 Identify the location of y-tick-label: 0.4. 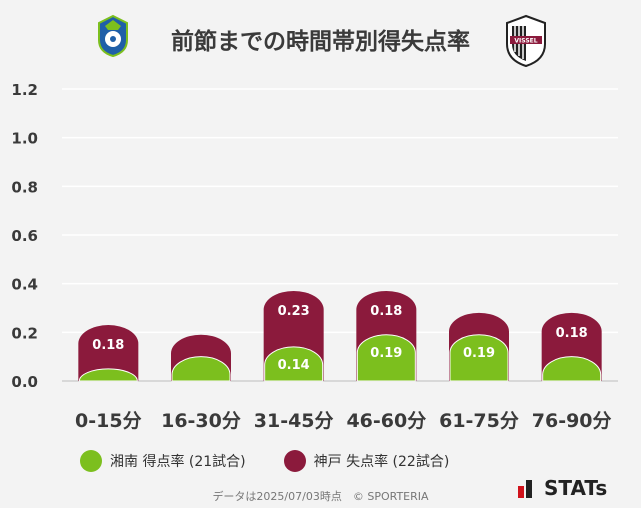
(24, 285).